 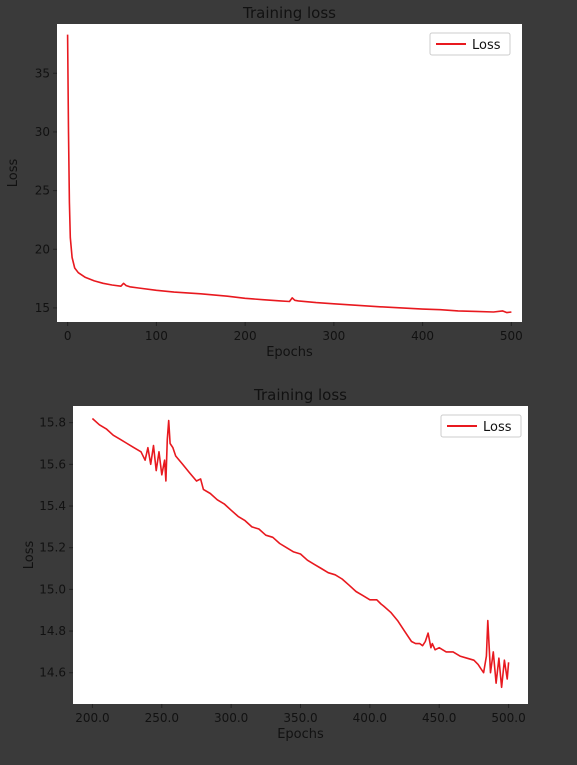 What do you see at coordinates (511, 336) in the screenshot?
I see `x-tick-label: 500` at bounding box center [511, 336].